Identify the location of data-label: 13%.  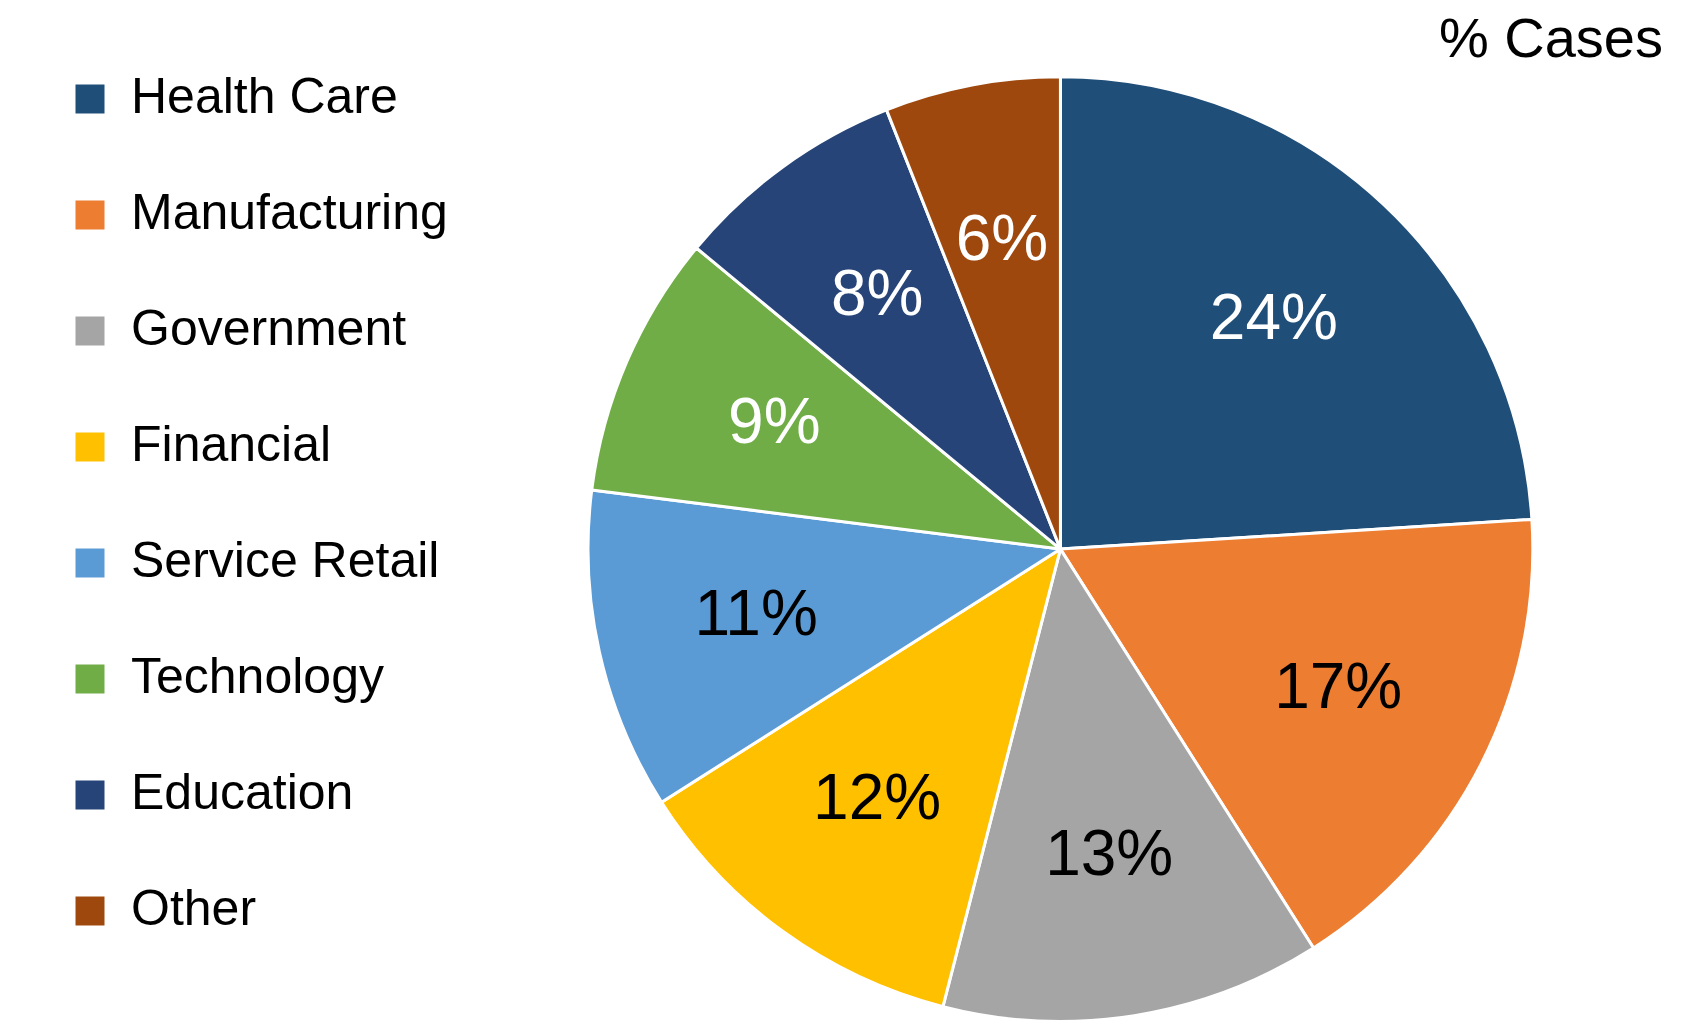
(1109, 852).